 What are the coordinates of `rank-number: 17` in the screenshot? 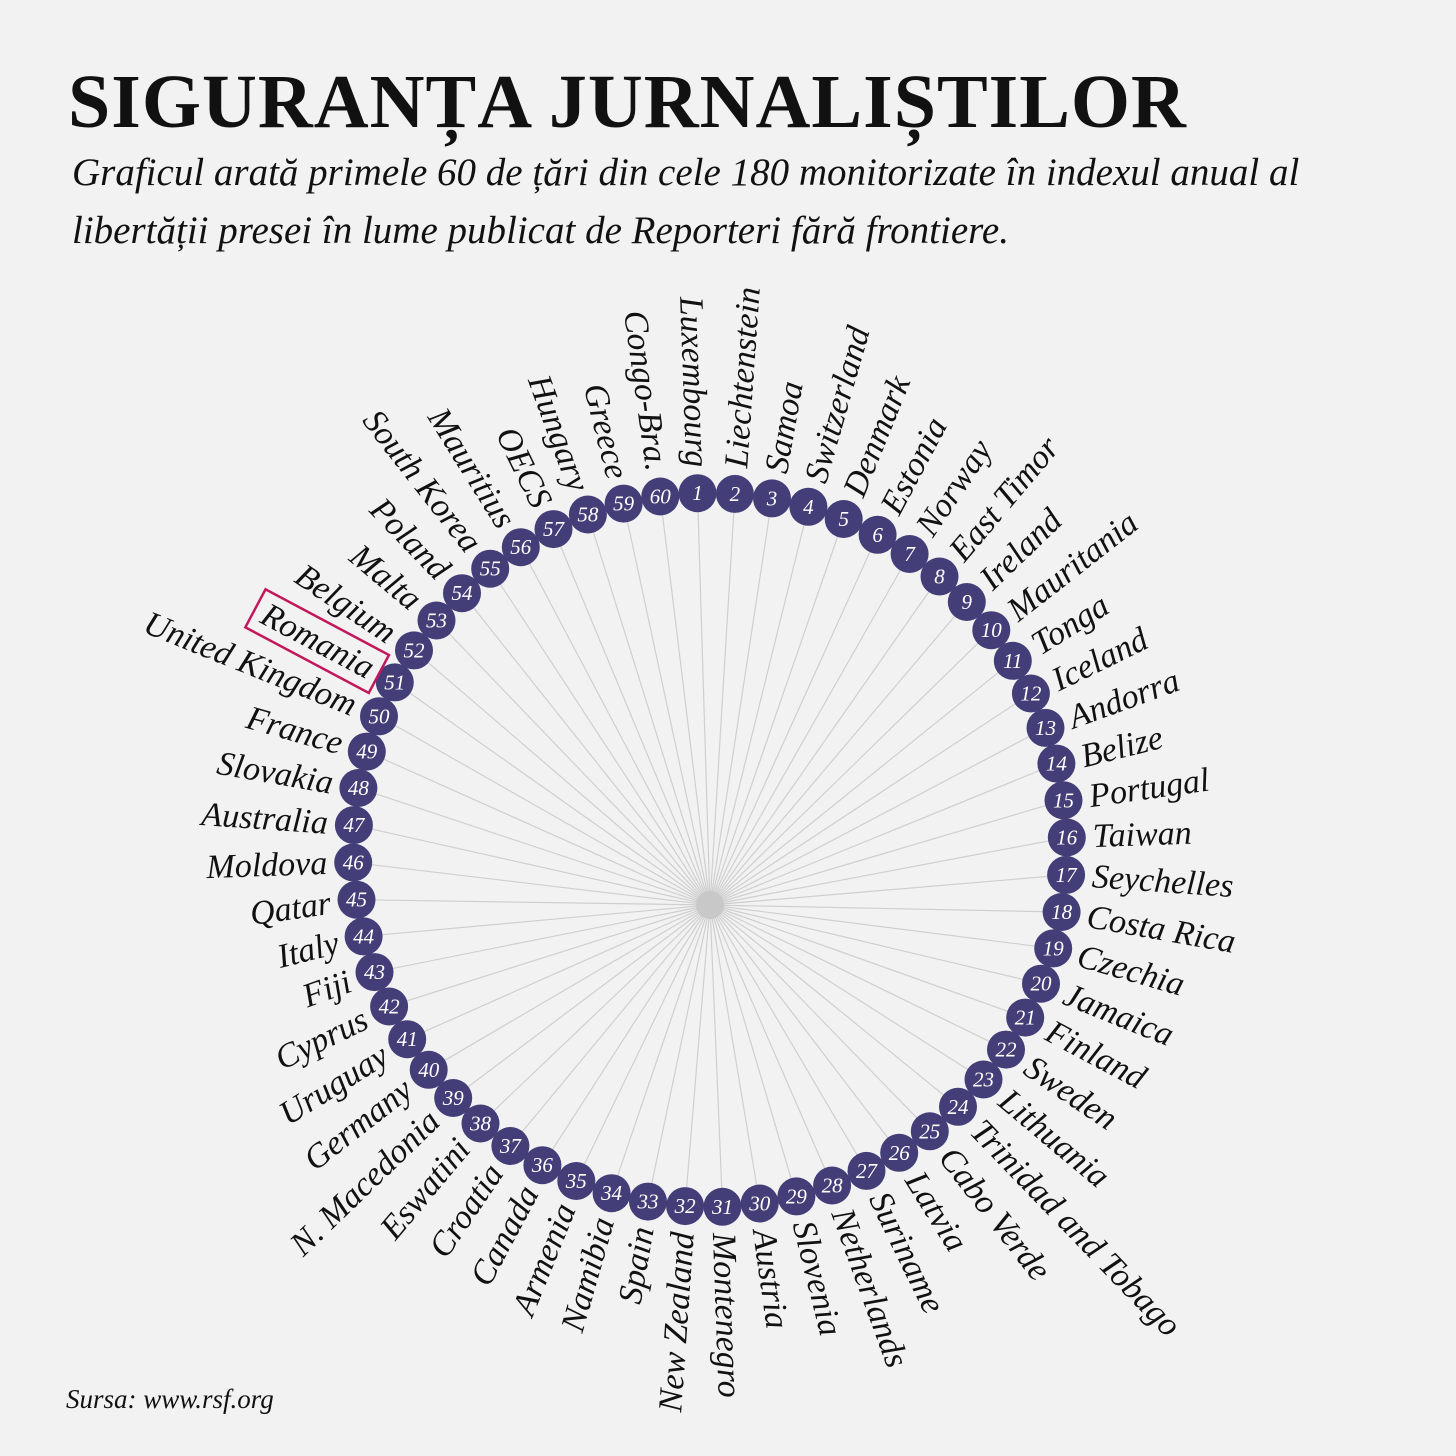 It's located at (1067, 875).